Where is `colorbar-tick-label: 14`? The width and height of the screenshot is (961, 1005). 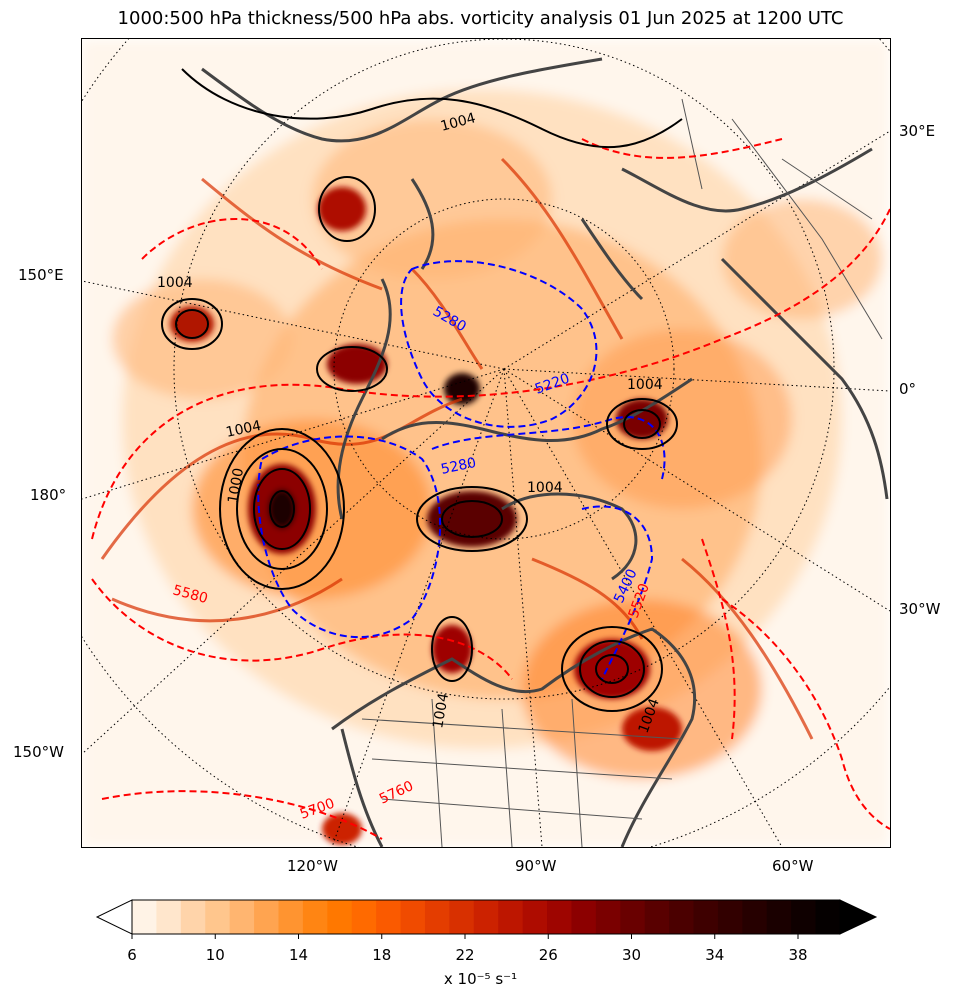 colorbar-tick-label: 14 is located at coordinates (298, 955).